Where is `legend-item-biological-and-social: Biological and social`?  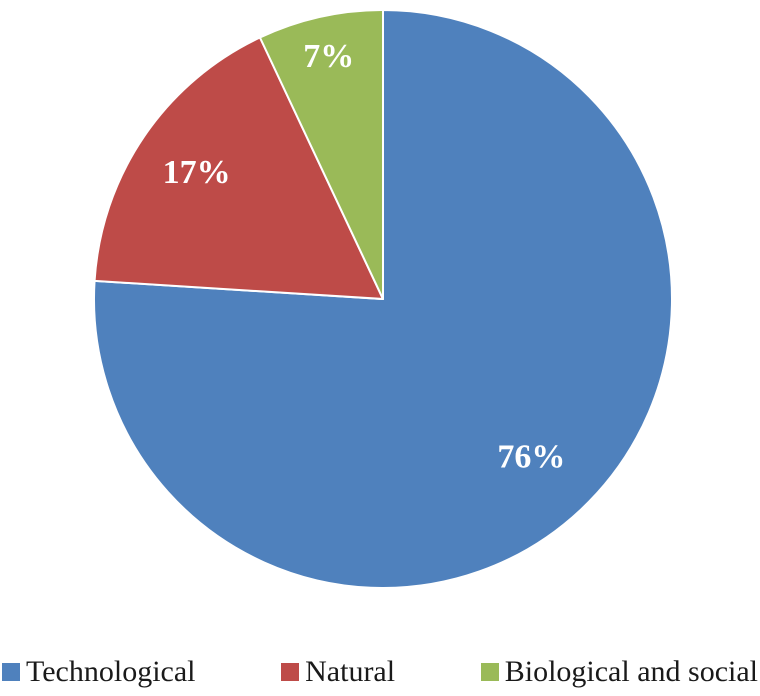
legend-item-biological-and-social: Biological and social is located at coordinates (619, 671).